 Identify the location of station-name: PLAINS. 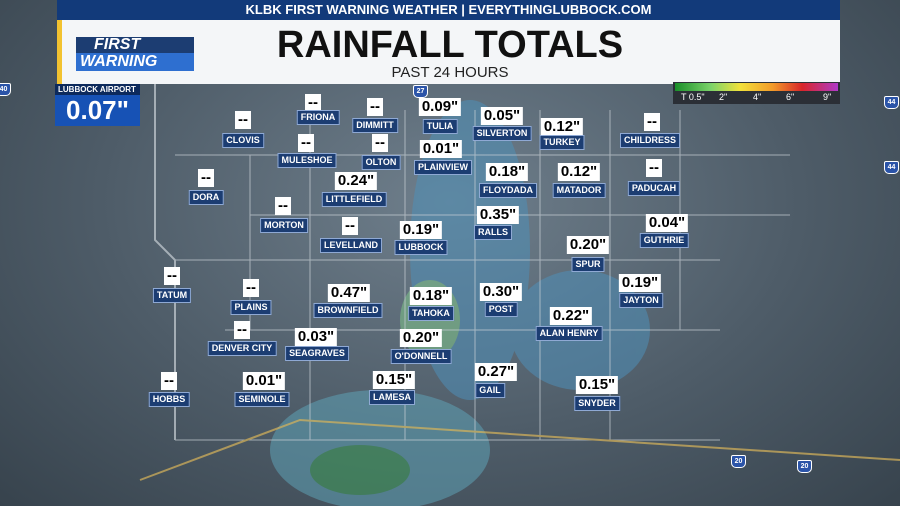
(251, 307).